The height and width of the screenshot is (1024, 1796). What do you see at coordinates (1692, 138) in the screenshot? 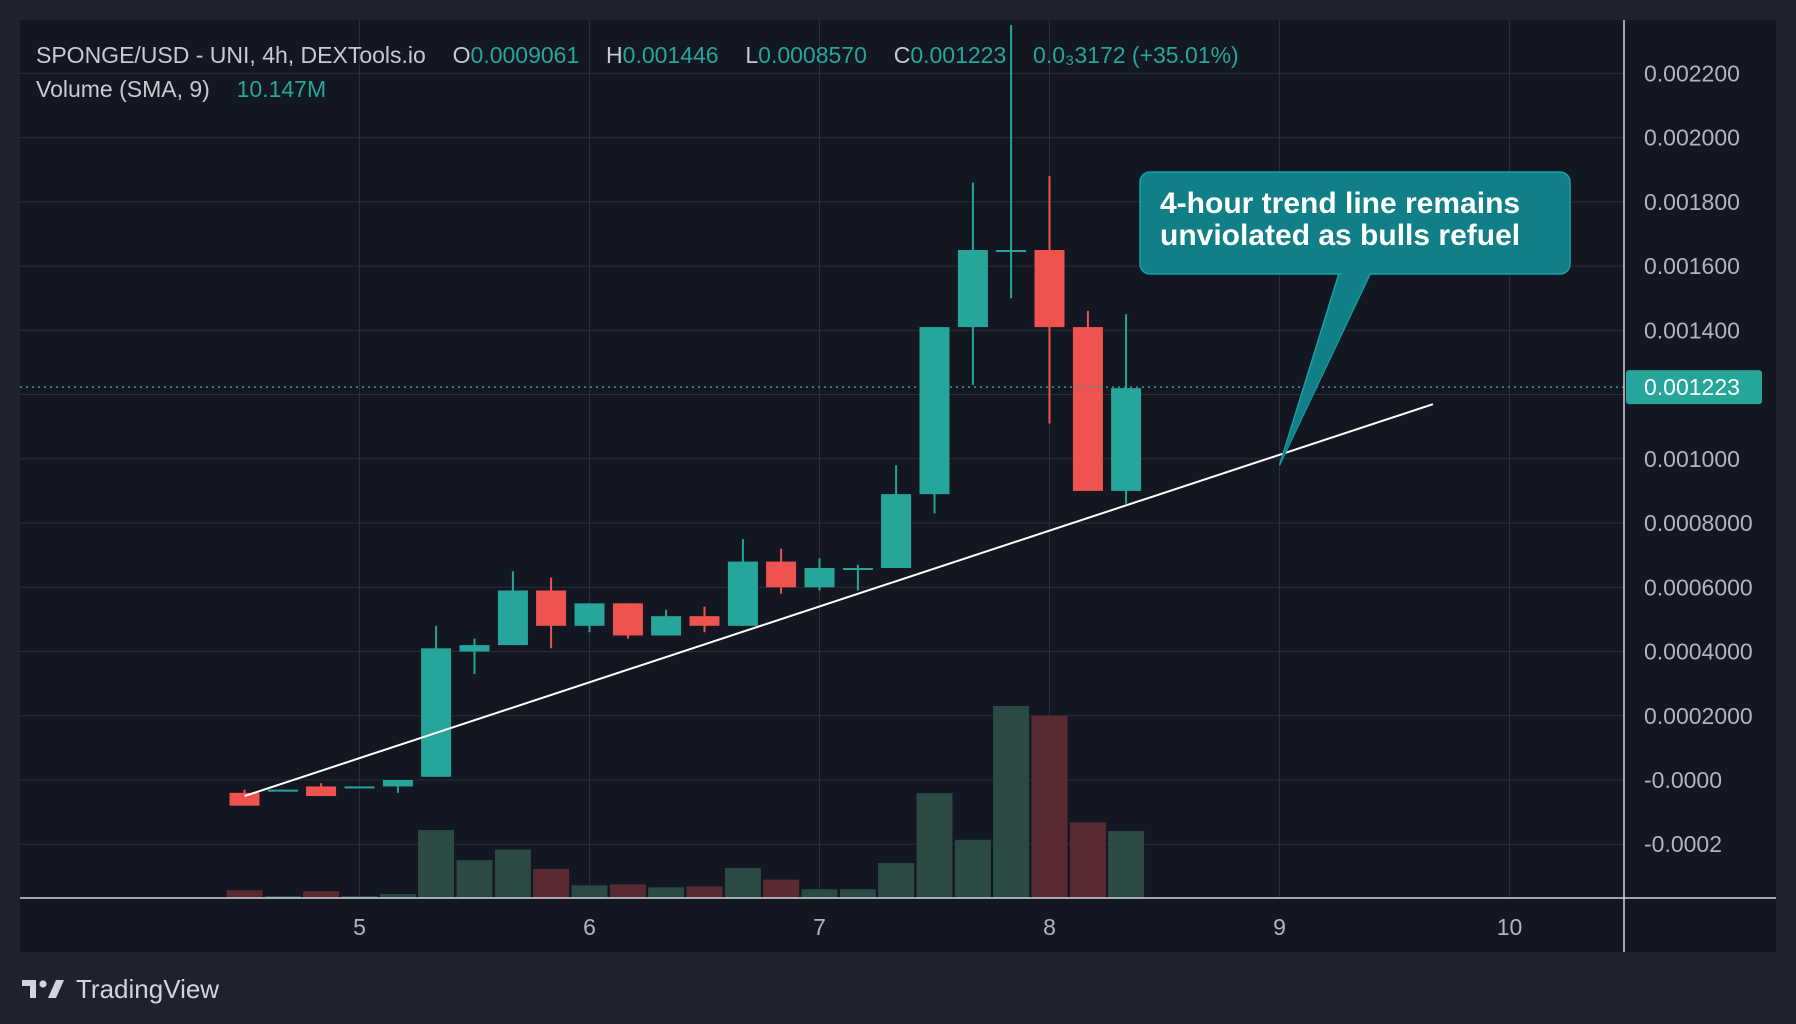
I see `y-tick-label: 0.002000` at bounding box center [1692, 138].